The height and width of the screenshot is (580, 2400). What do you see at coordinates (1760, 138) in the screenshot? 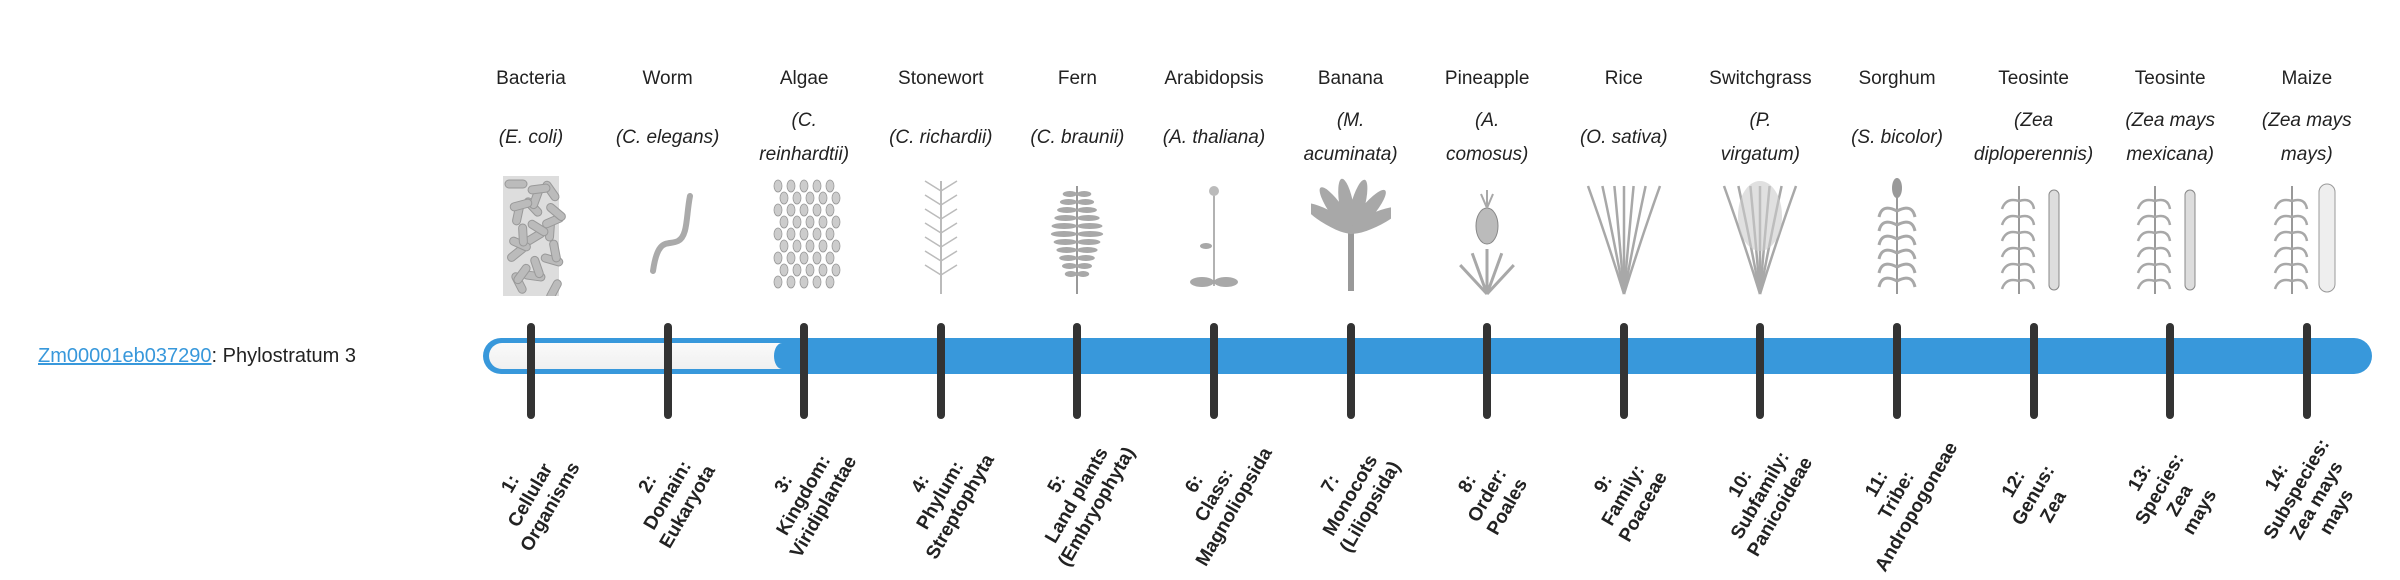
I see `species-name: (P. virgatum)` at bounding box center [1760, 138].